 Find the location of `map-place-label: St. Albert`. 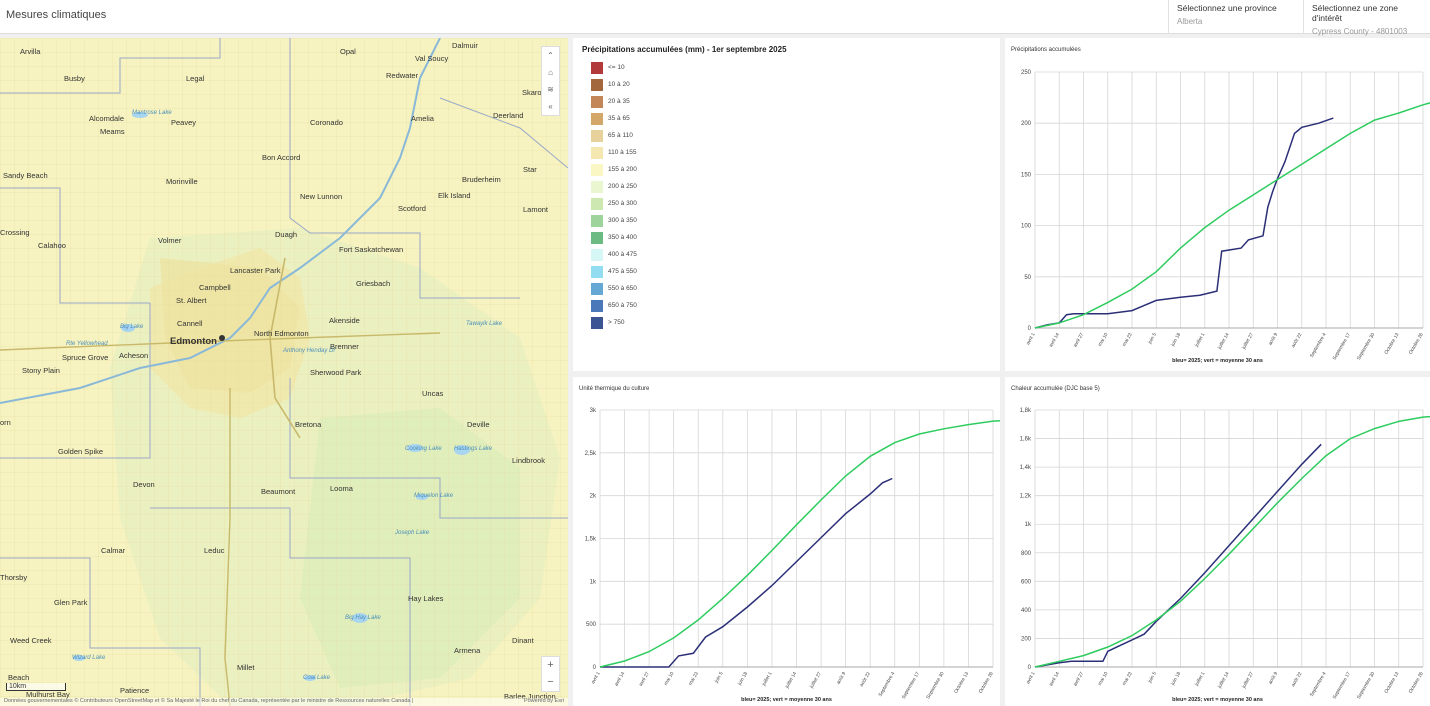

map-place-label: St. Albert is located at coordinates (191, 300).